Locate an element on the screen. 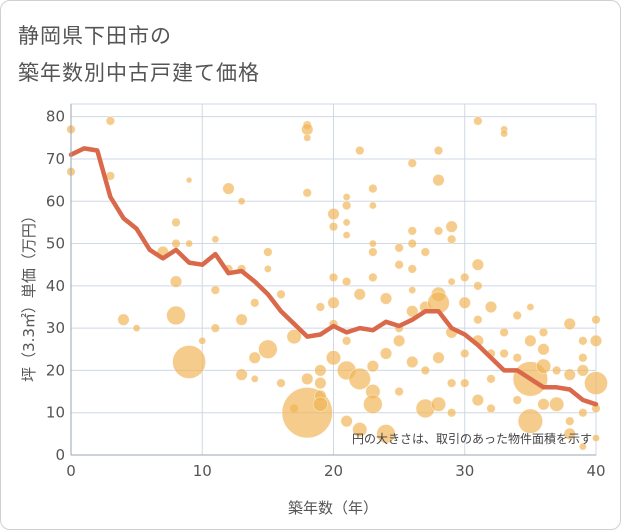 Image resolution: width=621 pixels, height=530 pixels. x-tick-label: 20 is located at coordinates (333, 471).